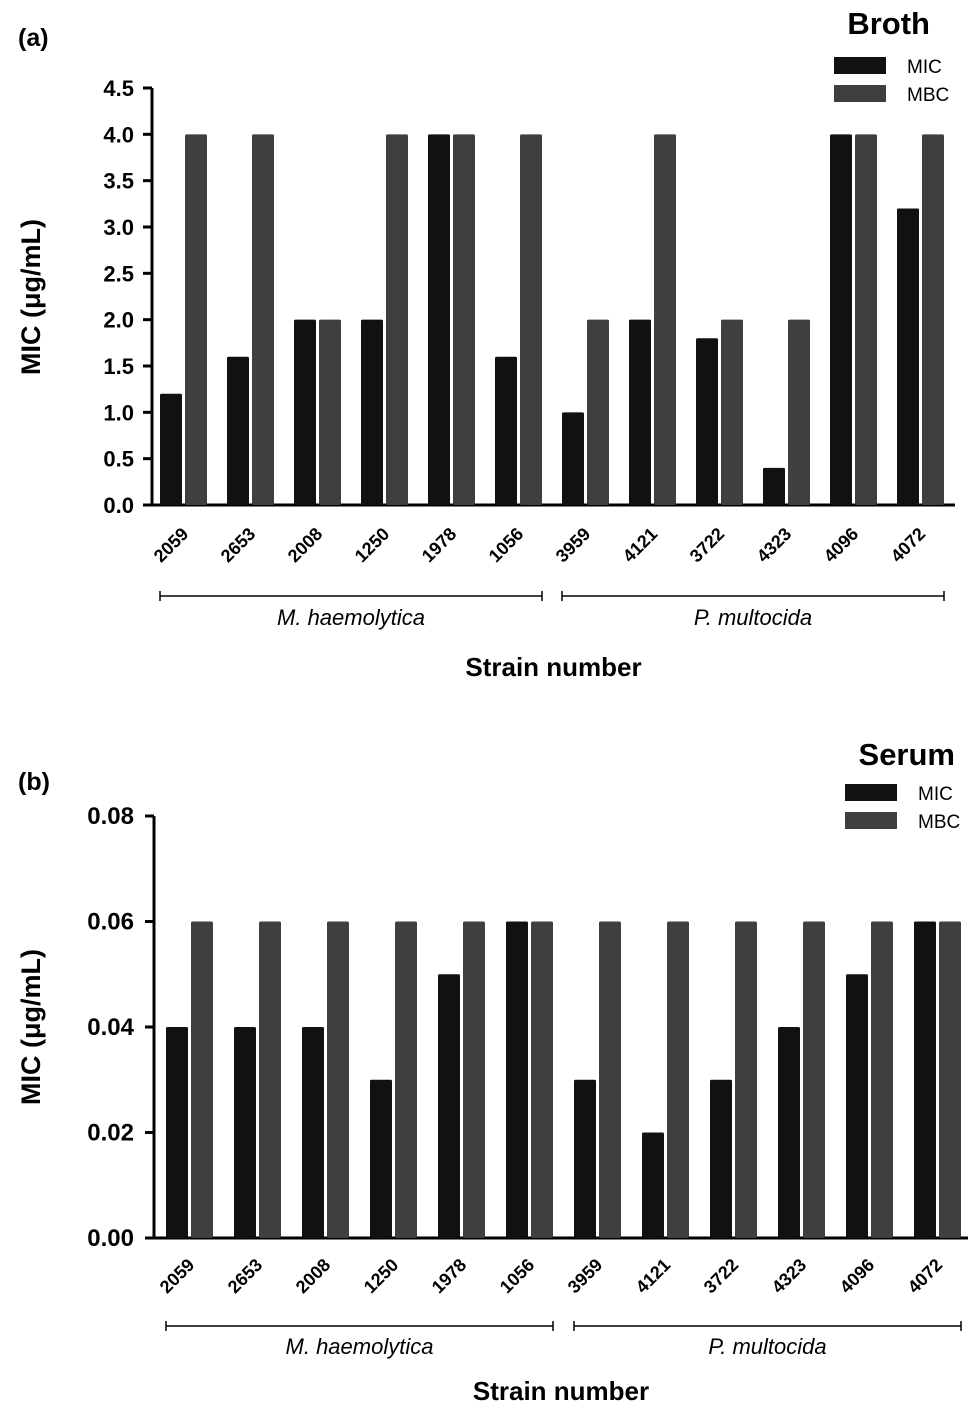  What do you see at coordinates (118, 227) in the screenshot?
I see `y-tick-label: 3.0` at bounding box center [118, 227].